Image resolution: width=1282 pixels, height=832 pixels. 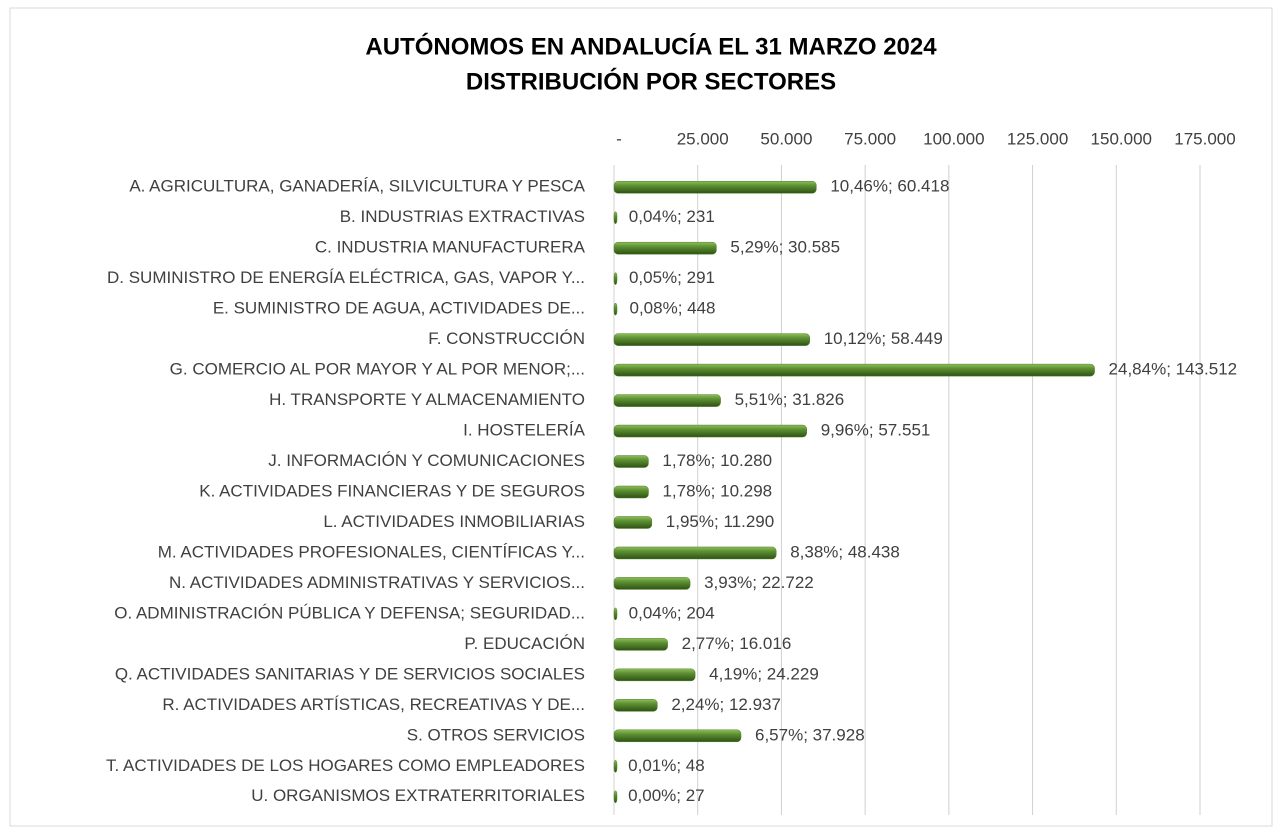 I want to click on y-tick-label: F. CONSTRUCCIÓN, so click(x=506, y=338).